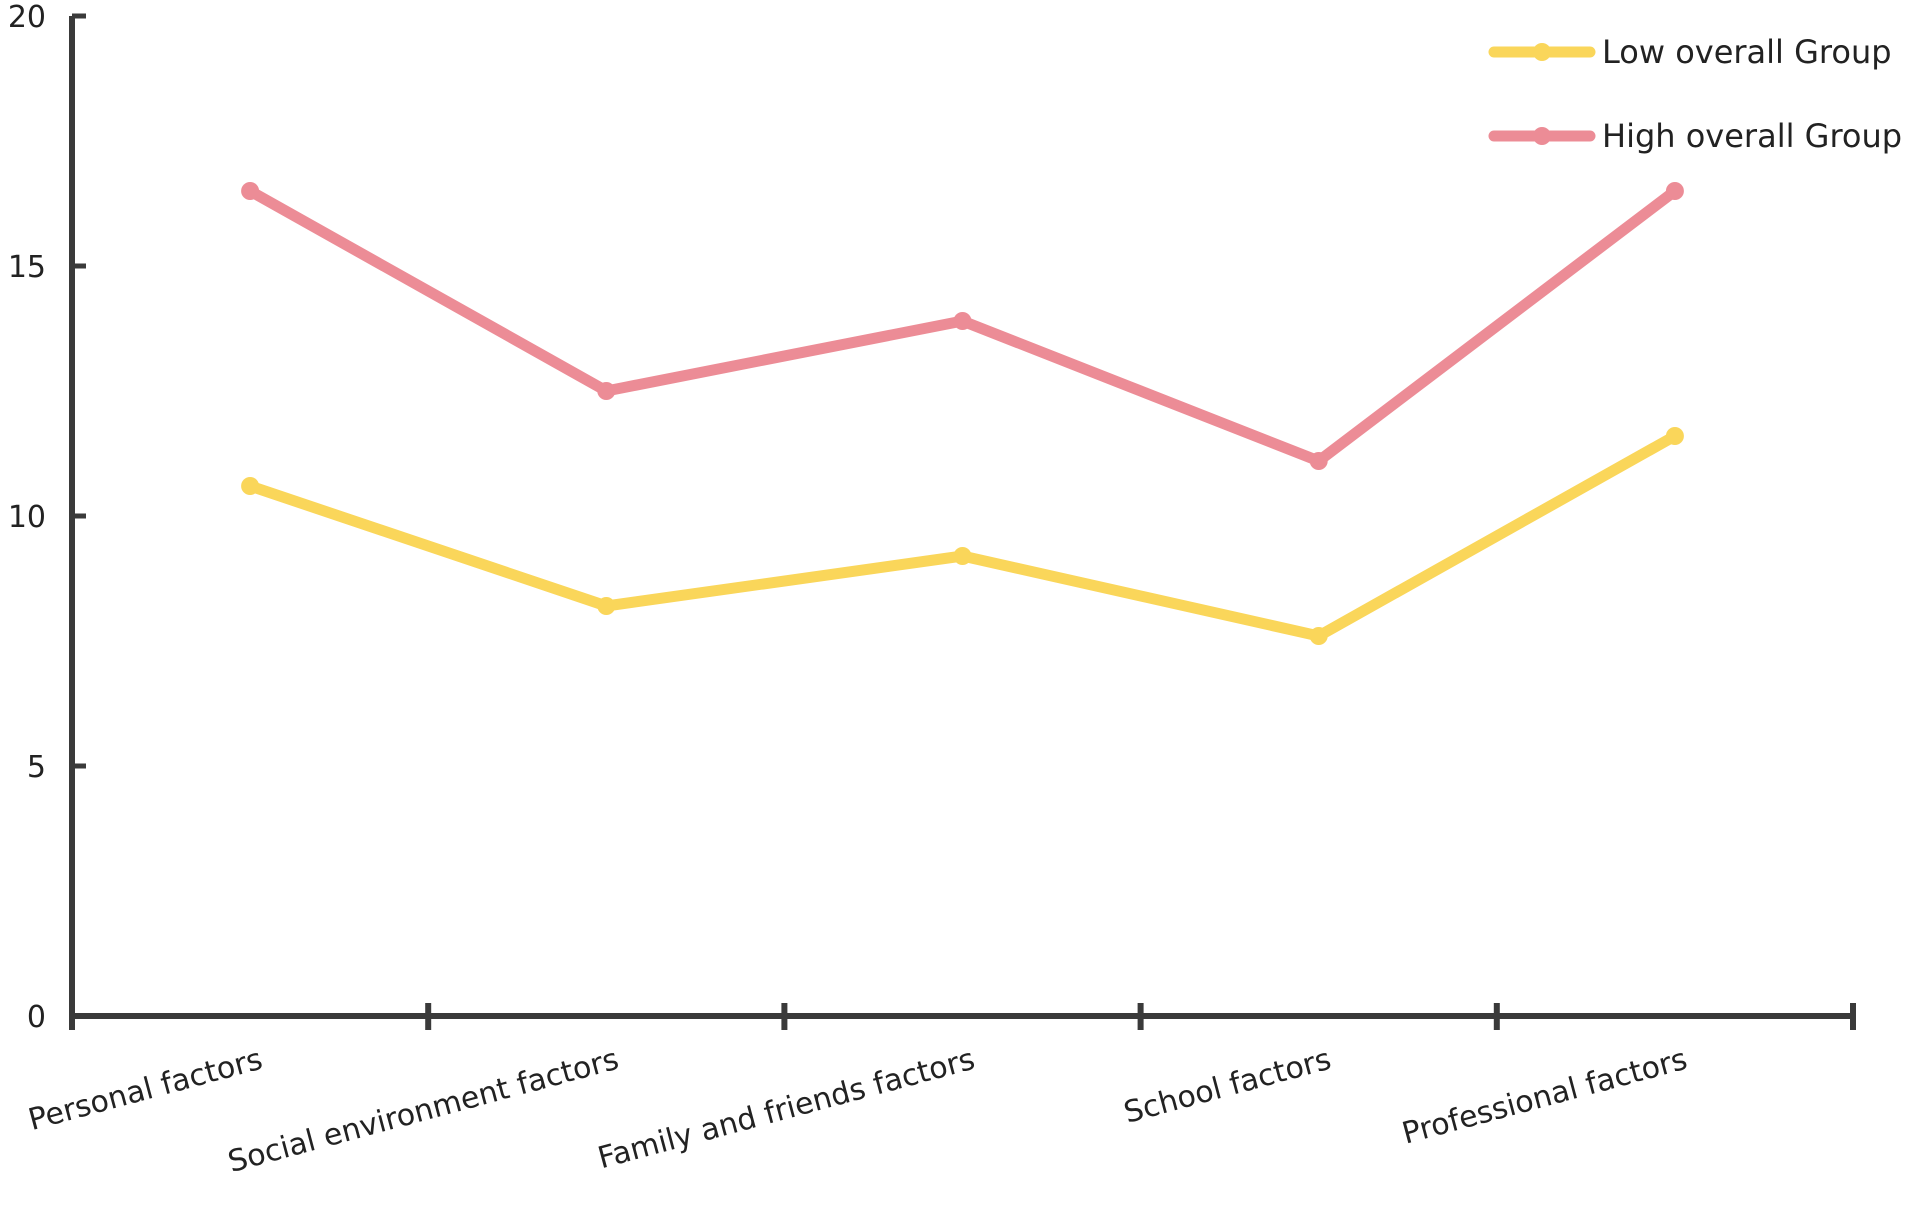 The width and height of the screenshot is (1907, 1215). Describe the element at coordinates (27, 17) in the screenshot. I see `y-tick-label: 20` at that location.